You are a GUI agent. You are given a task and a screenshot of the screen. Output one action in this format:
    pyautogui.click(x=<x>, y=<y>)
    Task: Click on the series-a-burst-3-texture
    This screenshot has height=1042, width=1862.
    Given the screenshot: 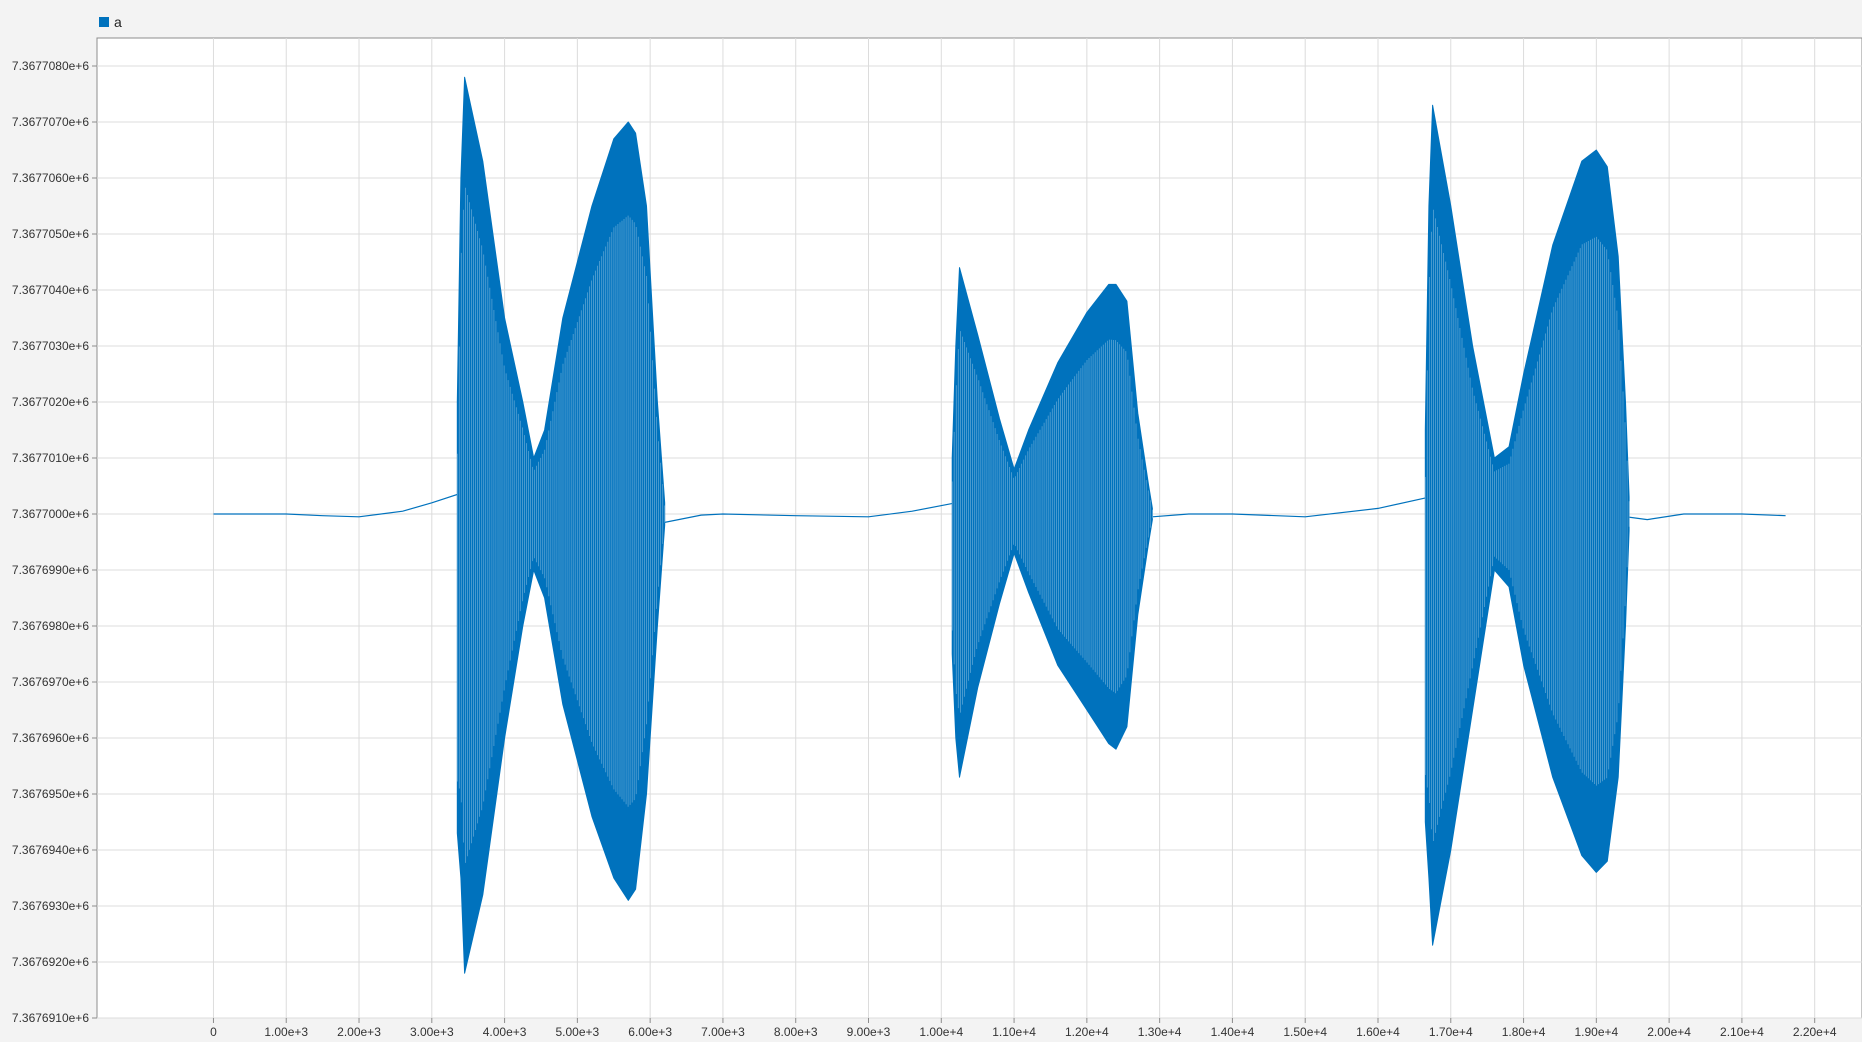 What is the action you would take?
    pyautogui.click(x=1527, y=525)
    